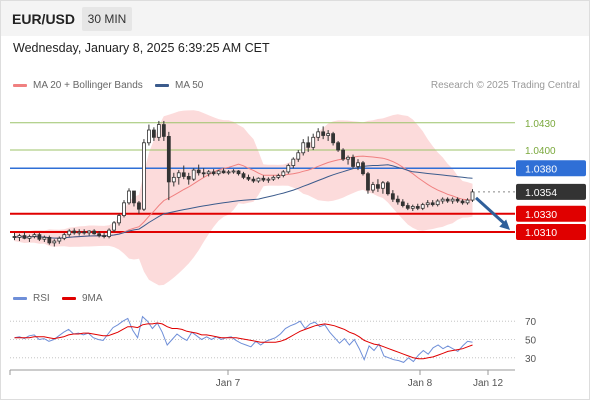 This screenshot has width=590, height=400. I want to click on price-badge-1.0380, so click(551, 168).